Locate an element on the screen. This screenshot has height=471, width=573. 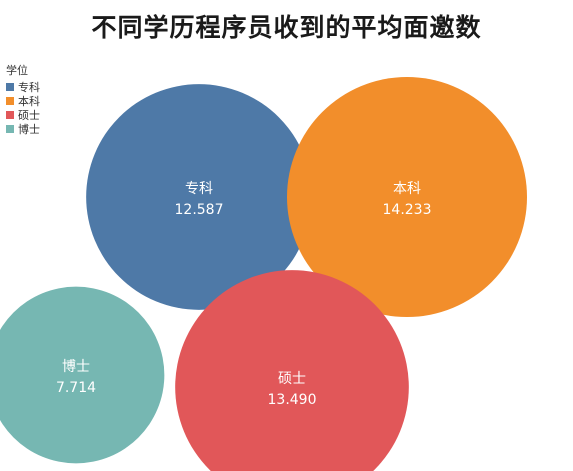
bubble-category-label: 本科 is located at coordinates (407, 189).